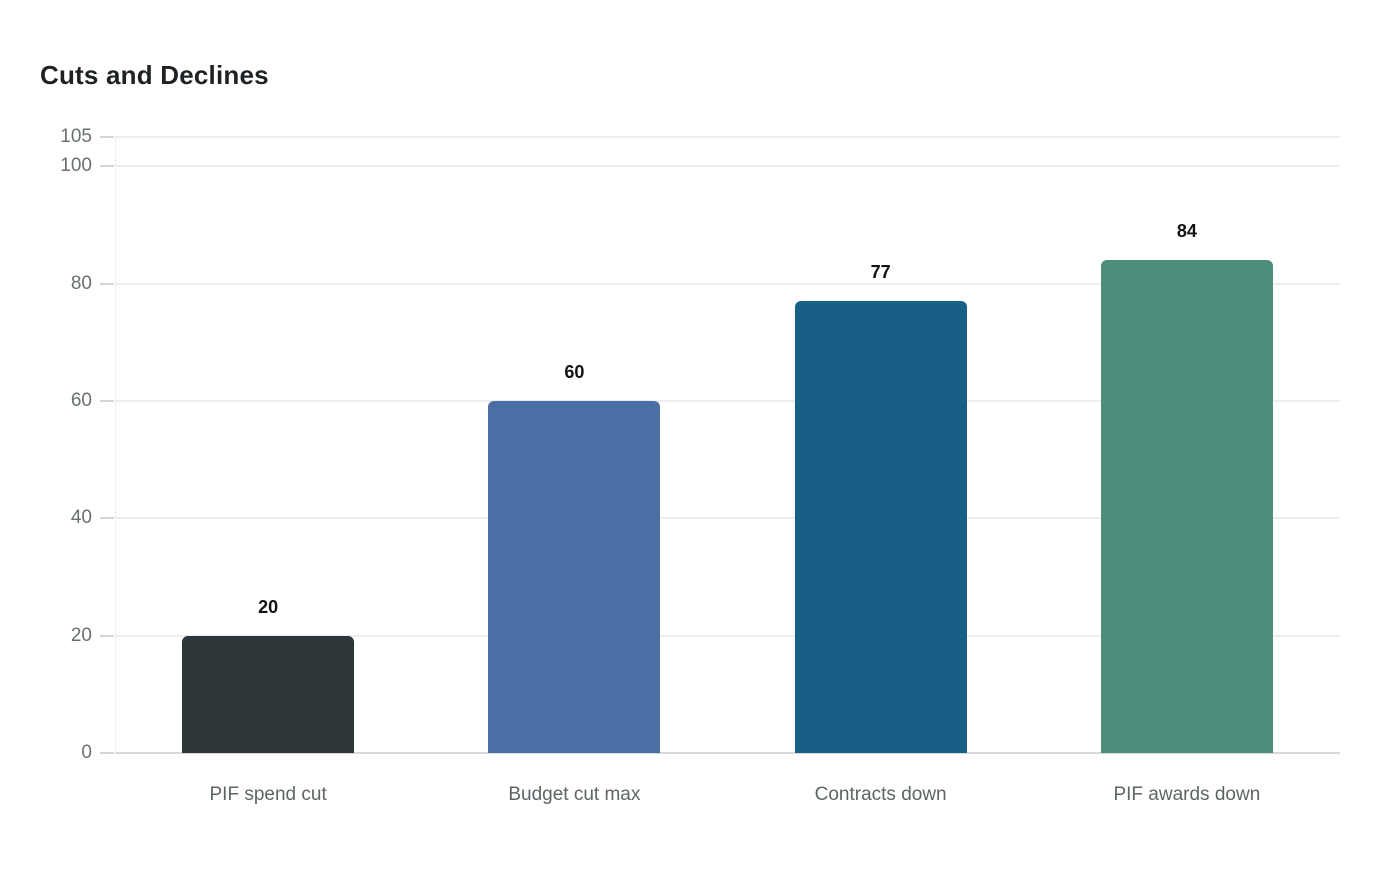 This screenshot has height=880, width=1400. Describe the element at coordinates (76, 136) in the screenshot. I see `y-tick-label-105: 105` at that location.